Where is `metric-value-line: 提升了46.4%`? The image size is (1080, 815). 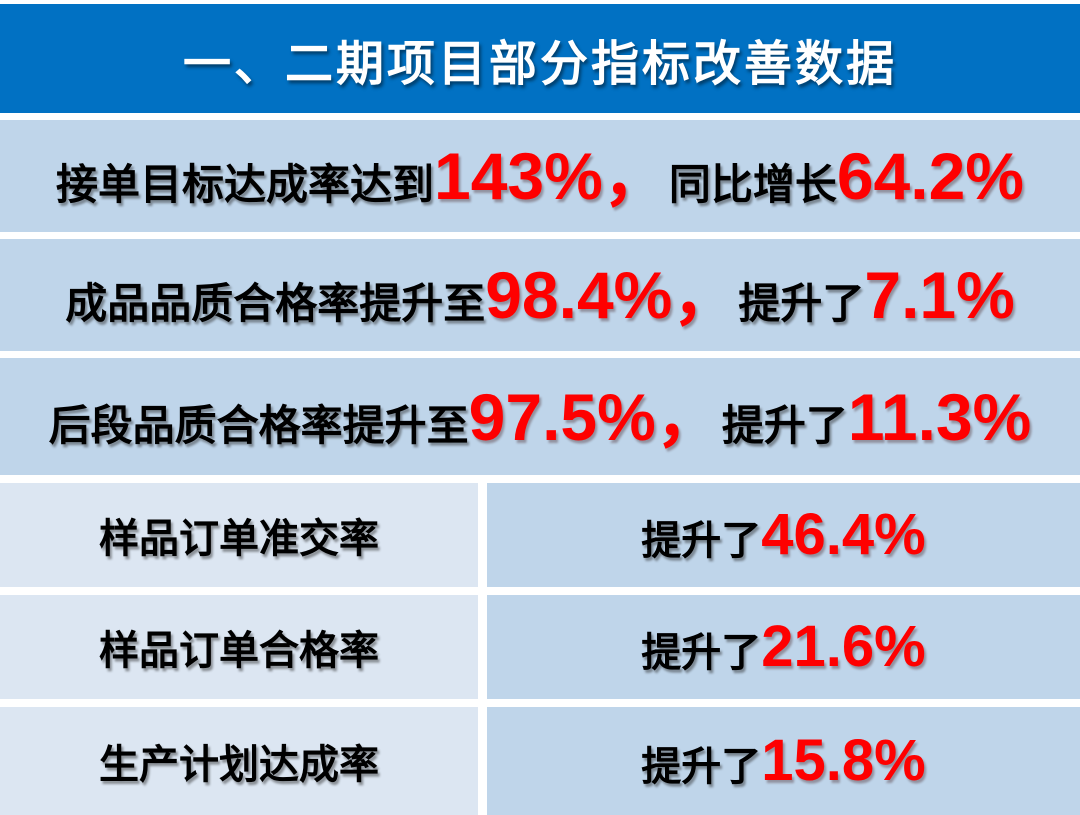 metric-value-line: 提升了46.4% is located at coordinates (783, 535).